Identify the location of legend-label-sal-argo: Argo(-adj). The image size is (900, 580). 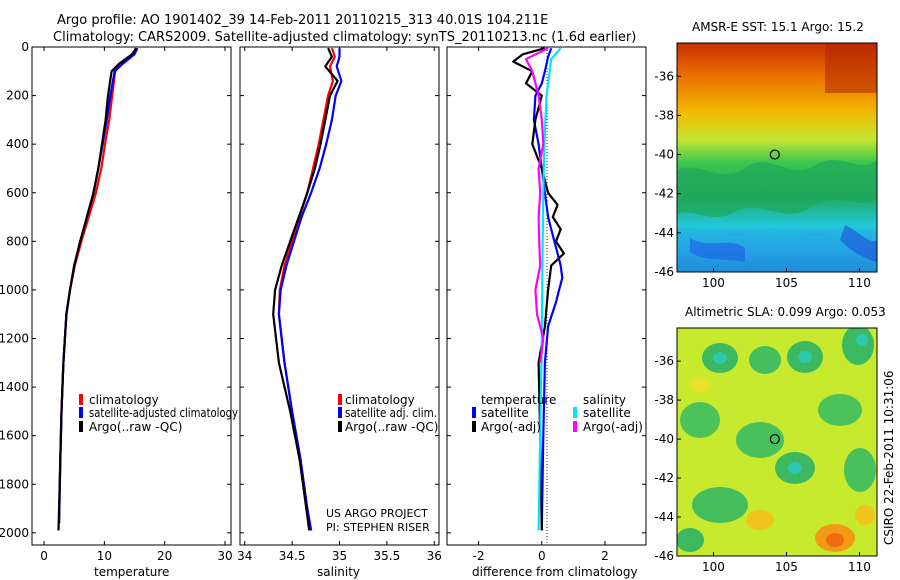
(613, 427).